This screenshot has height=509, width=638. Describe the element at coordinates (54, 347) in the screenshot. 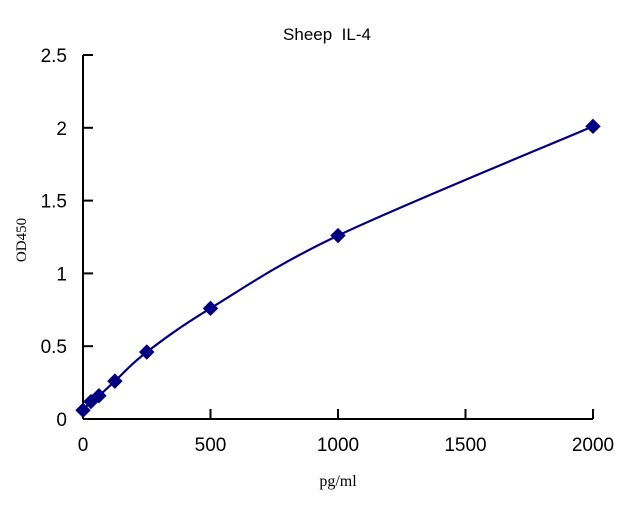

I see `y-tick-label: 0.5` at that location.